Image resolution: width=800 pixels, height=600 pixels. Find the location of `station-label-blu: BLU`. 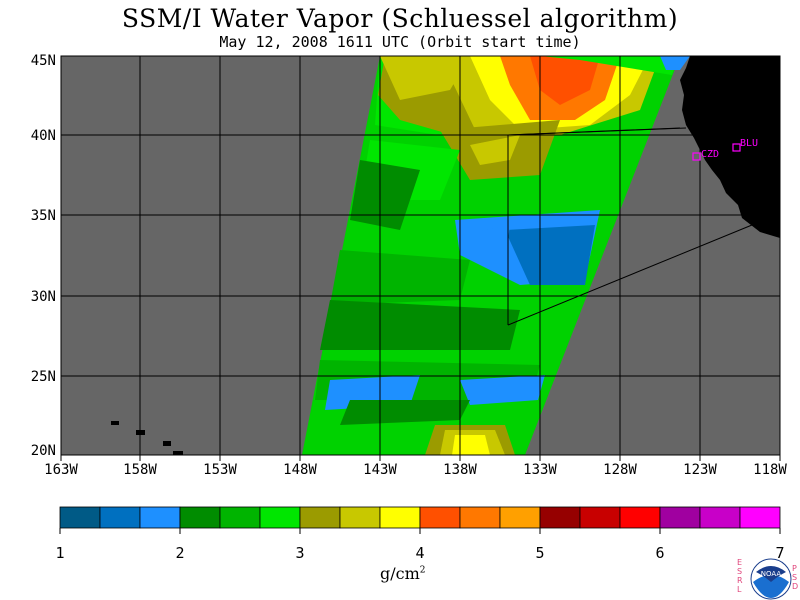

station-label-blu: BLU is located at coordinates (749, 143).